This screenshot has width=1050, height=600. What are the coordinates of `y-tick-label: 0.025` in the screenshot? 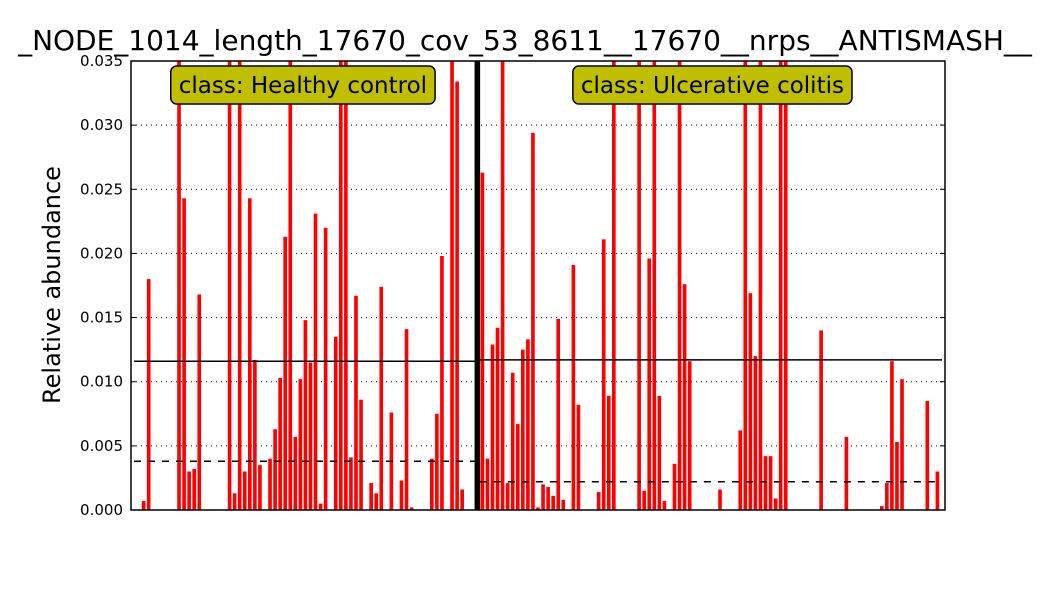 It's located at (101, 189).